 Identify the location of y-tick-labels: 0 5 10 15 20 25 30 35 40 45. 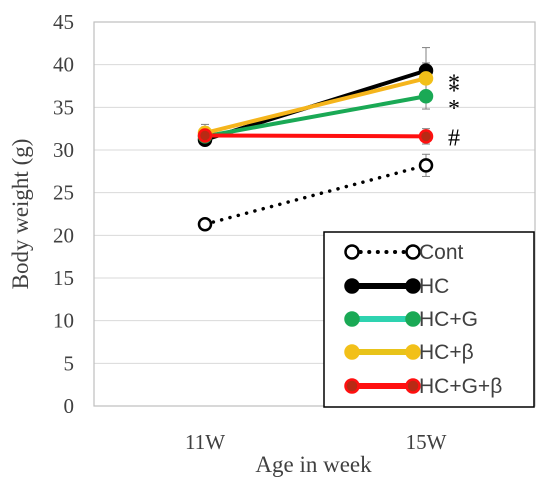
(63, 214).